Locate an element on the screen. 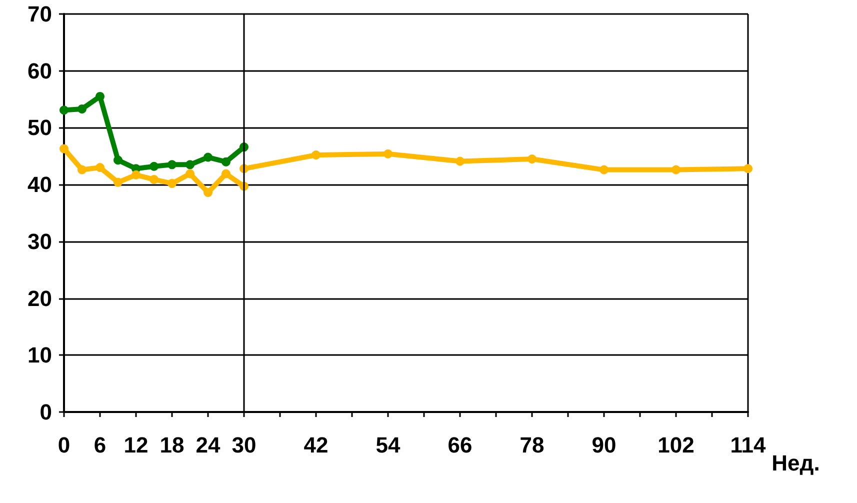 The width and height of the screenshot is (857, 503). y-tick-label: 10 is located at coordinates (40, 355).